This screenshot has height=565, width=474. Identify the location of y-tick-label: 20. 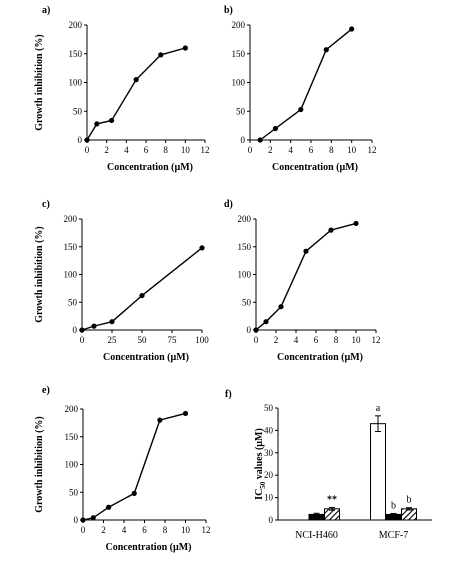
(269, 475).